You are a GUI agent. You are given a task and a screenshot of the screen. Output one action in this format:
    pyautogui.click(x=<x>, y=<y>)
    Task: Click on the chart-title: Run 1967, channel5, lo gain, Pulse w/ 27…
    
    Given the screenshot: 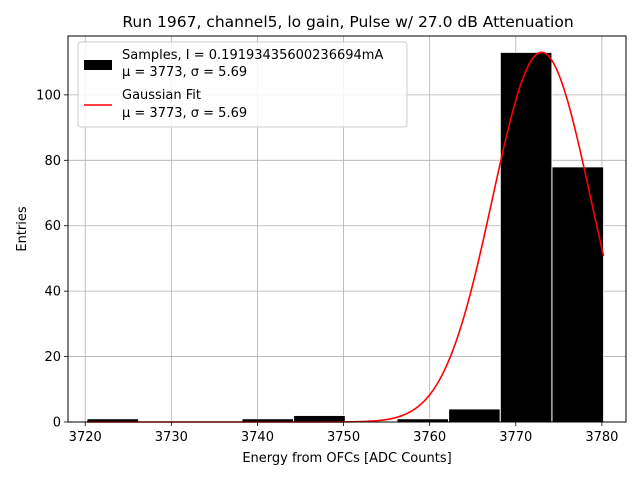 What is the action you would take?
    pyautogui.click(x=347, y=22)
    